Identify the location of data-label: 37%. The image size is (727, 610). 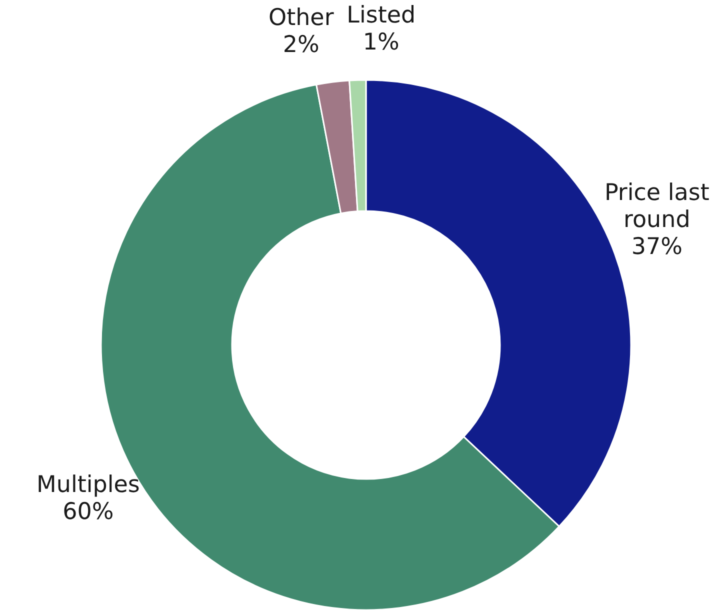
(656, 247).